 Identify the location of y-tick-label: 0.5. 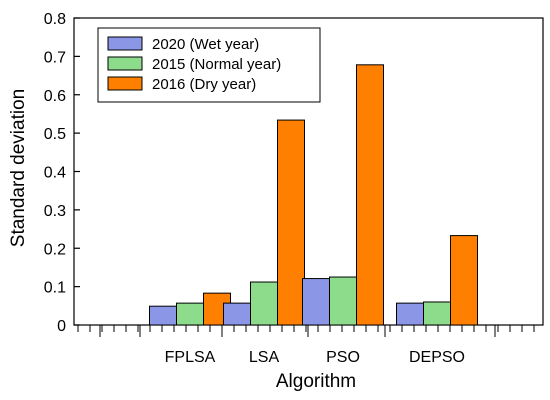
(55, 134).